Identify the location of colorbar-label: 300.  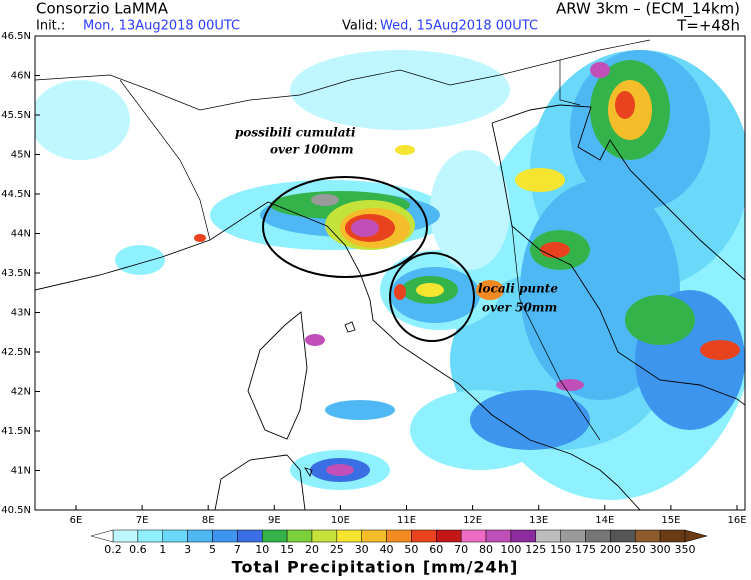
(660, 549).